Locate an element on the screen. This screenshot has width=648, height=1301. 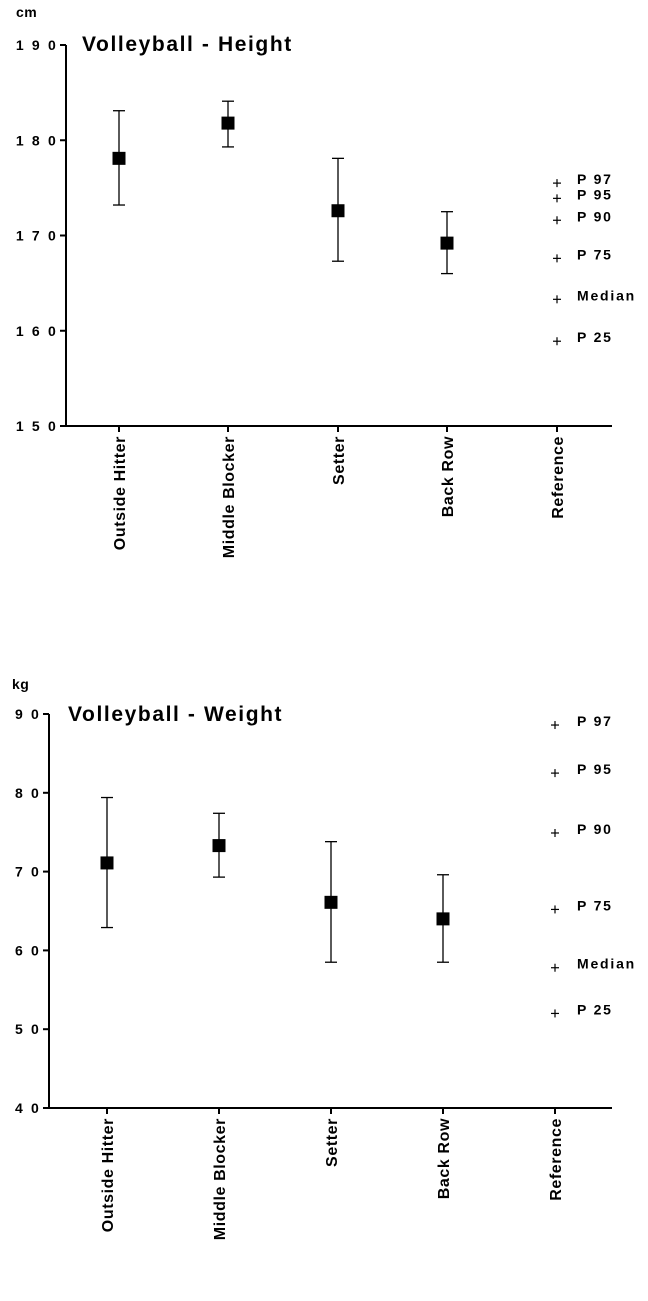
y-tick-label: 1 7 0 is located at coordinates (37, 236).